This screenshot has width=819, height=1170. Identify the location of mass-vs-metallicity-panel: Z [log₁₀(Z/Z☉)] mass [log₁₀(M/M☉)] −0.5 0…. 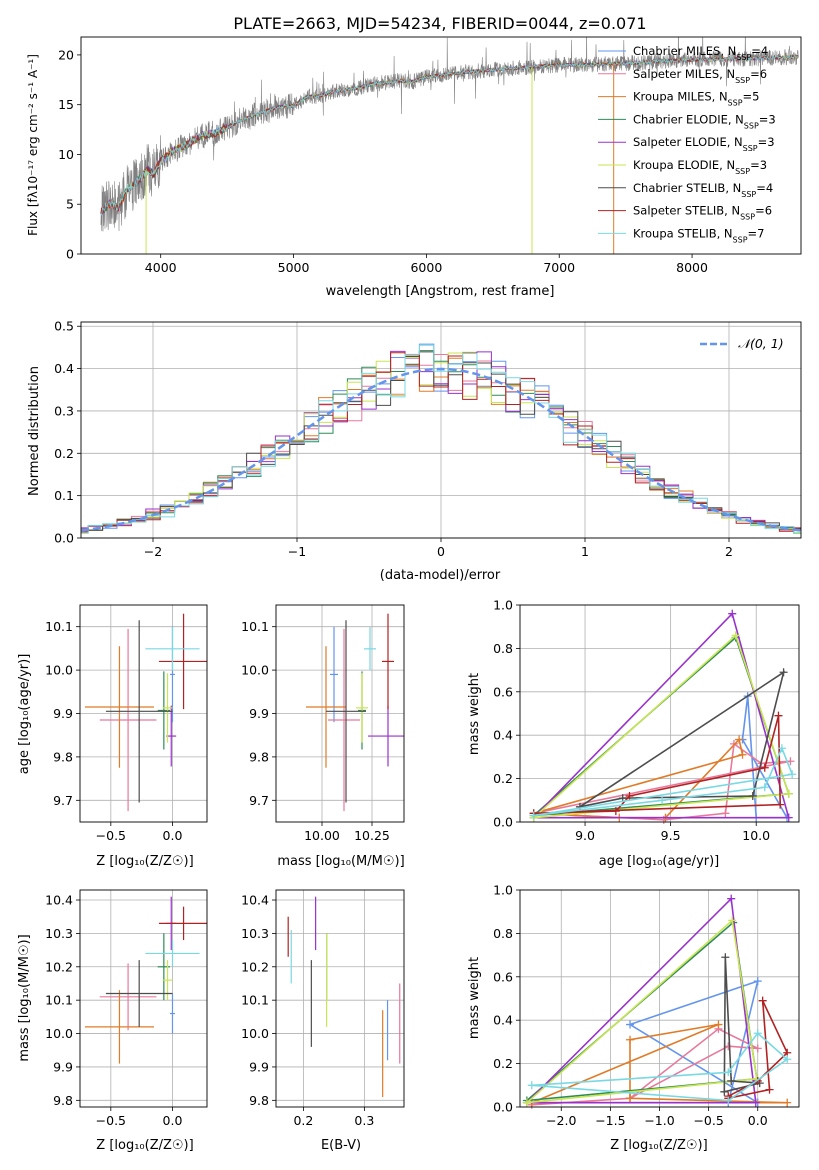
(112, 1021).